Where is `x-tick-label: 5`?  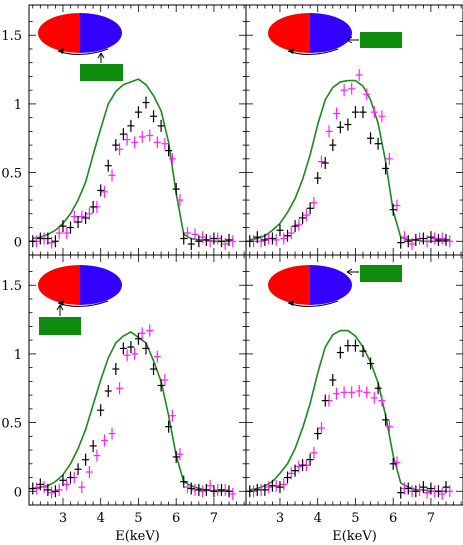 x-tick-label: 5 is located at coordinates (355, 518).